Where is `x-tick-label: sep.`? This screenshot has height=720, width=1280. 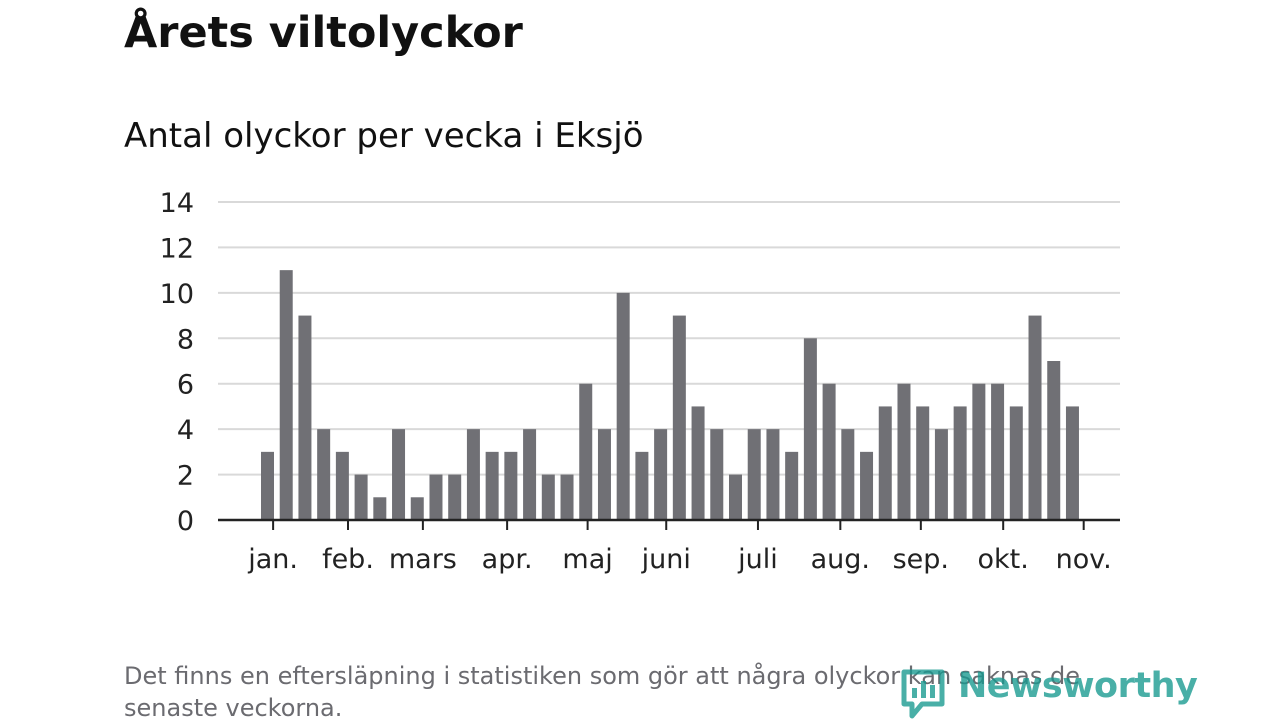
x-tick-label: sep. is located at coordinates (921, 559).